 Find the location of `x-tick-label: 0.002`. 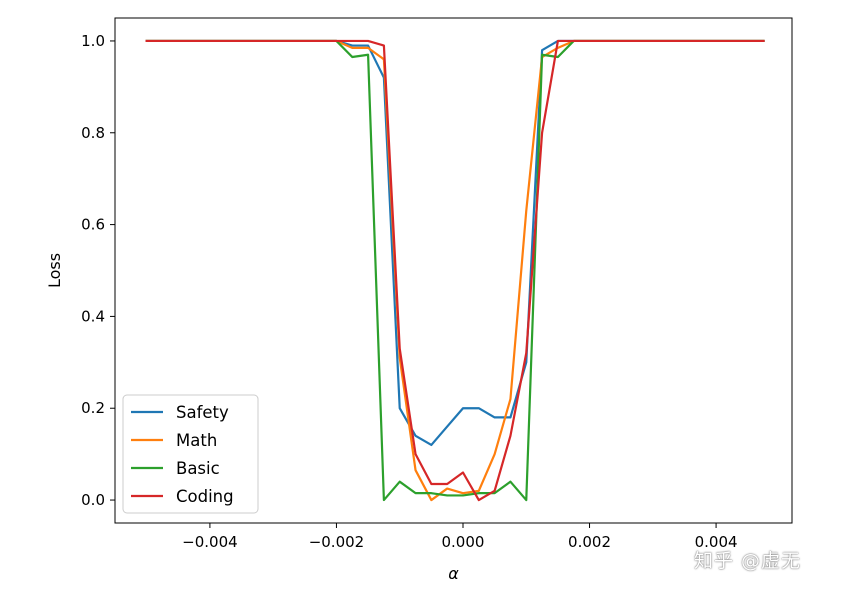

x-tick-label: 0.002 is located at coordinates (589, 542).